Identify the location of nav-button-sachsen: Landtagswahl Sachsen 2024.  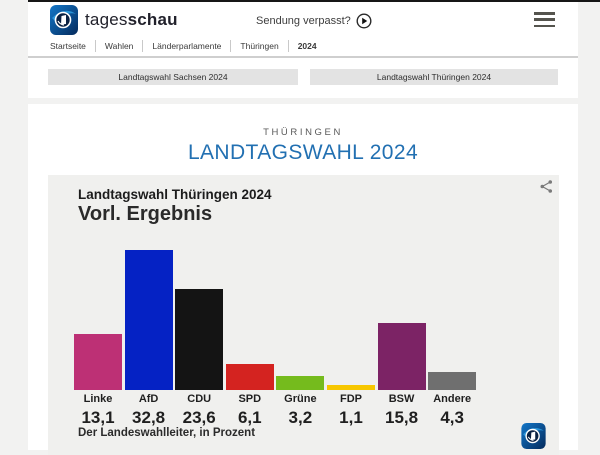
(173, 77).